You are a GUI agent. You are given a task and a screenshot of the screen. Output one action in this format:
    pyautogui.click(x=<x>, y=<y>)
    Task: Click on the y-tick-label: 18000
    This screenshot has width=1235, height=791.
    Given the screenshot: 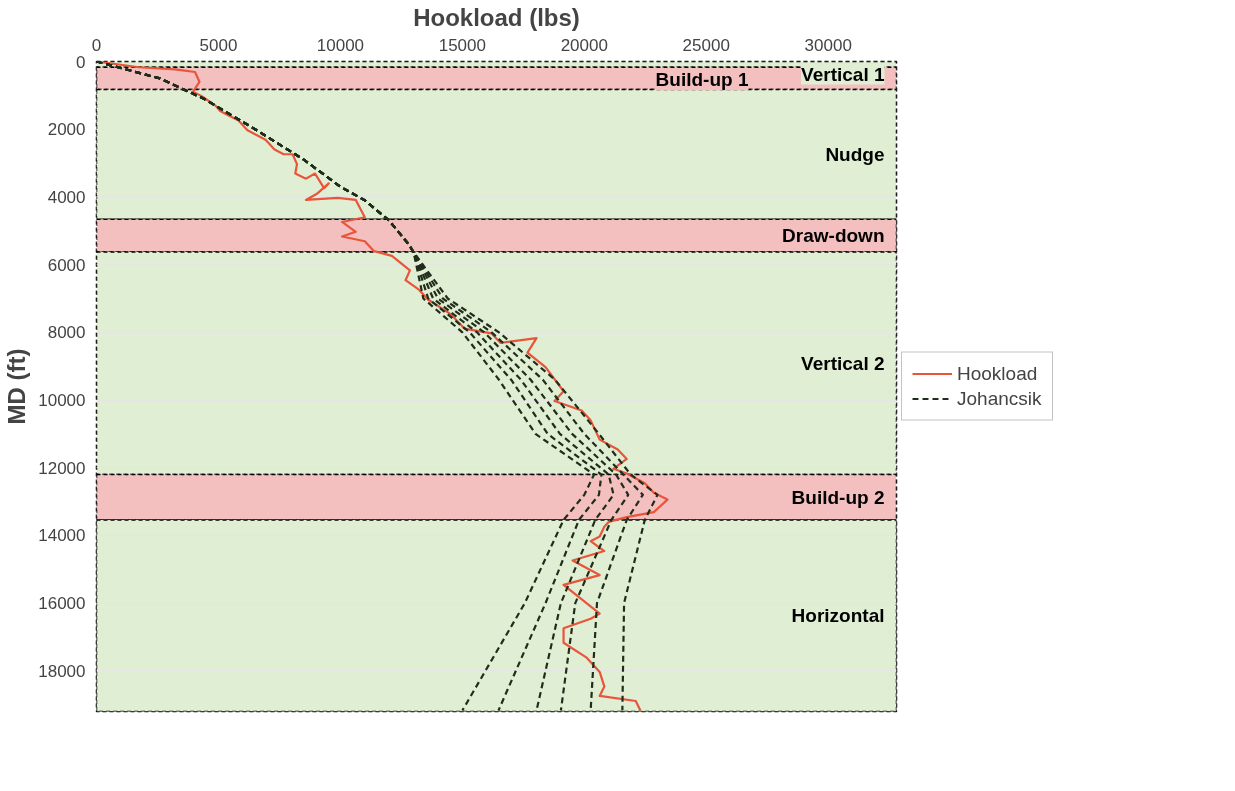 What is the action you would take?
    pyautogui.click(x=62, y=671)
    